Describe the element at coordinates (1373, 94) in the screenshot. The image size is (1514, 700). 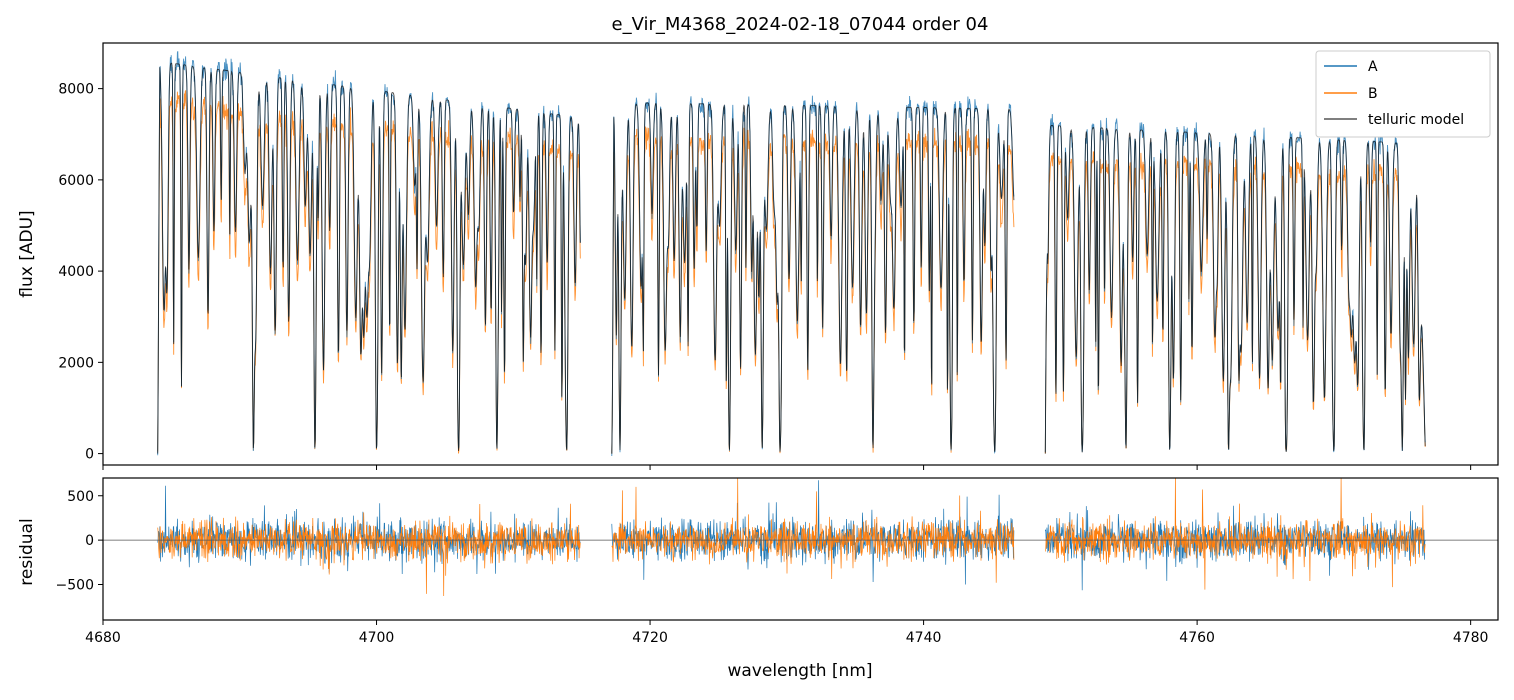
I see `legend-label-b: B` at that location.